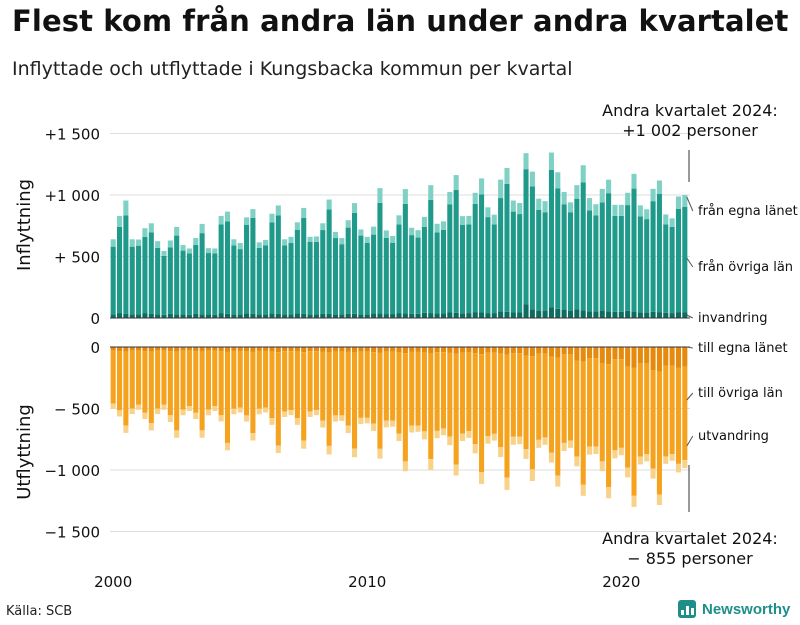 The width and height of the screenshot is (800, 625). Describe the element at coordinates (690, 316) in the screenshot. I see `label-leader` at that location.